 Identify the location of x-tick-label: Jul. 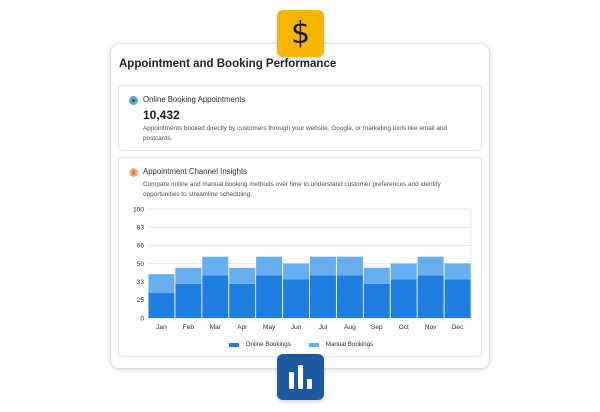
(323, 327).